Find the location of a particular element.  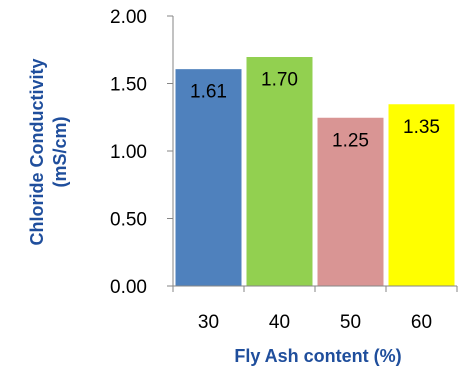

x-tick-label: 60 is located at coordinates (421, 322).